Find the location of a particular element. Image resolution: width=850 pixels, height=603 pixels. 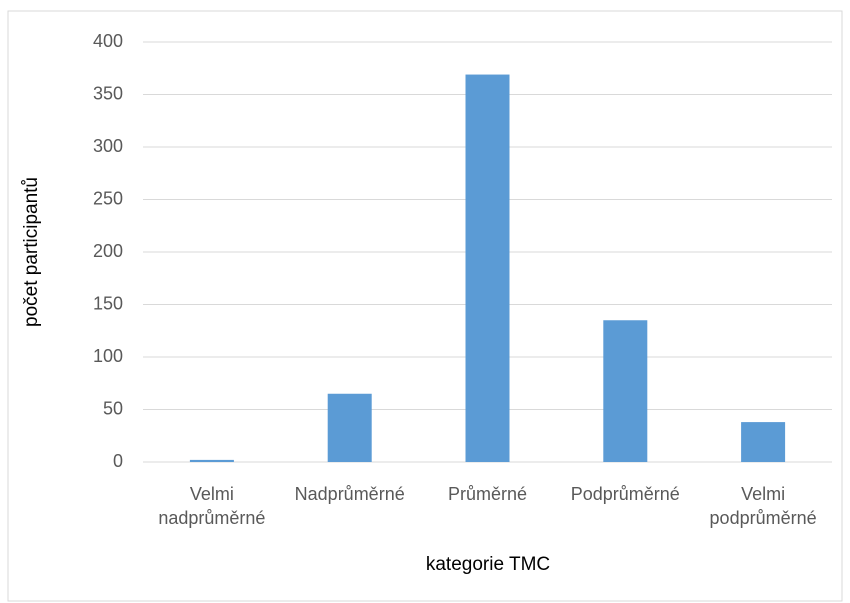

x-tick-label: Podprůměrné is located at coordinates (625, 494).